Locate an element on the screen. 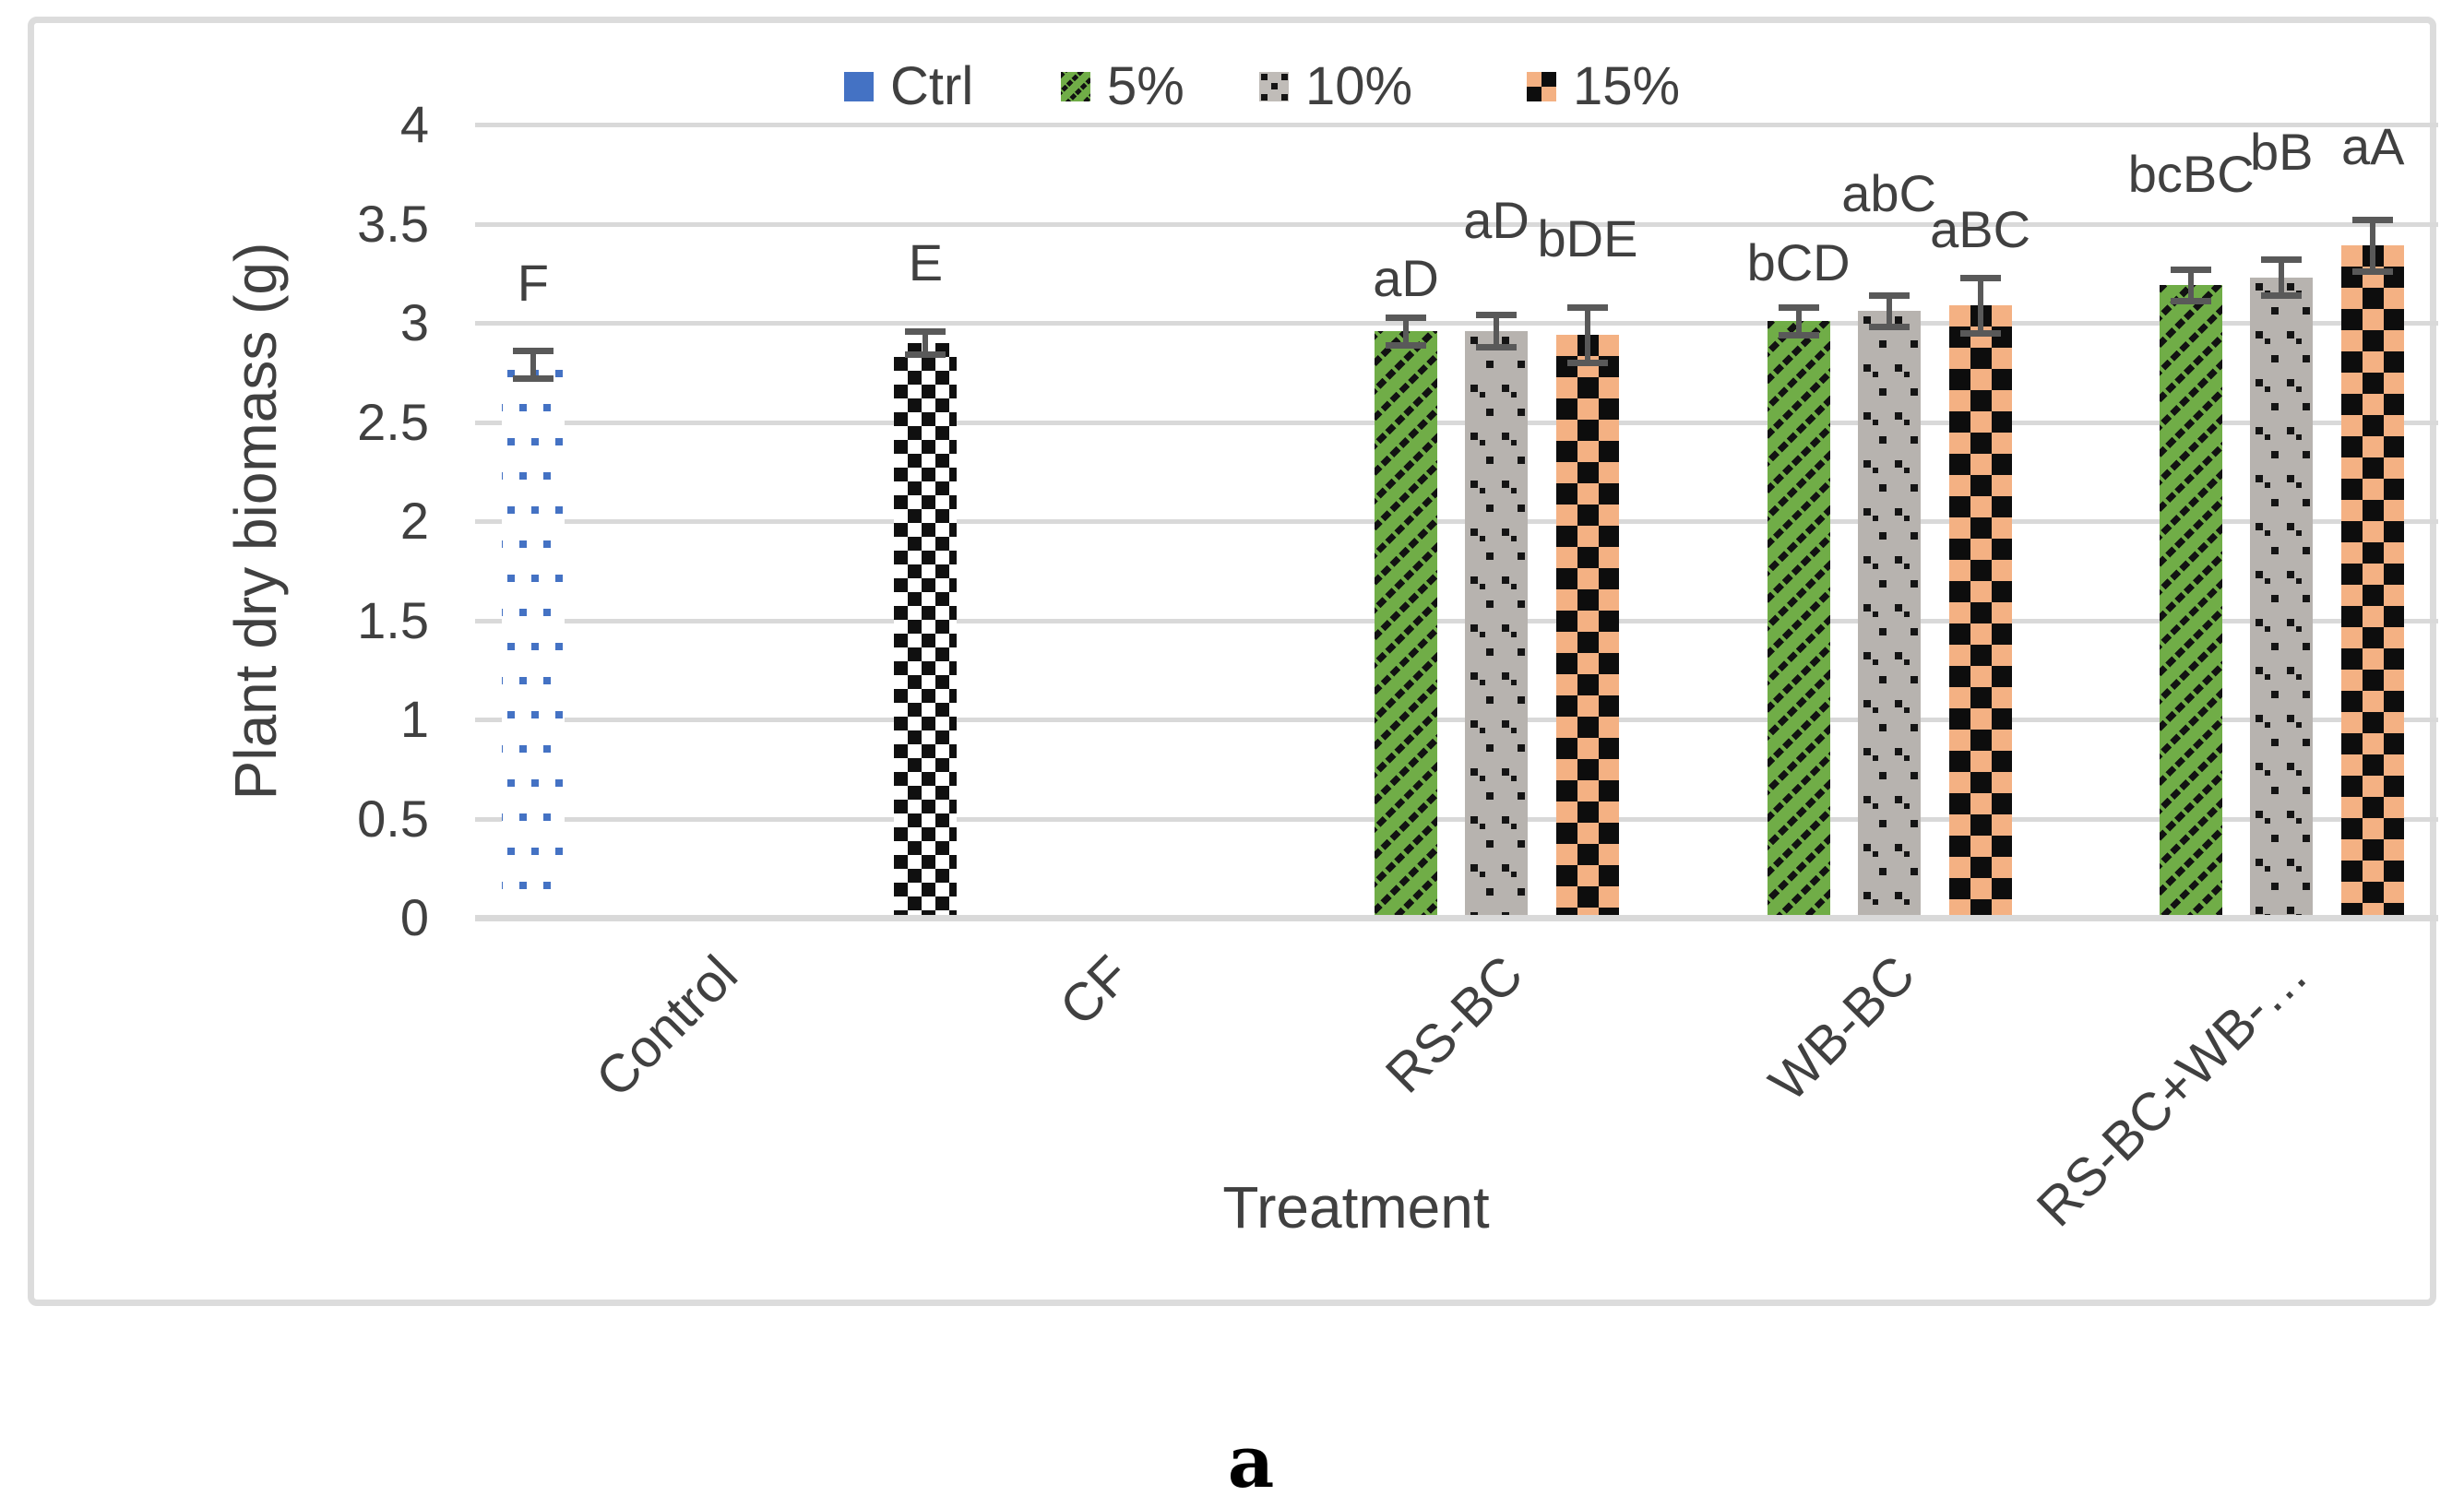  bar-WBBC-10pct is located at coordinates (1889, 614).